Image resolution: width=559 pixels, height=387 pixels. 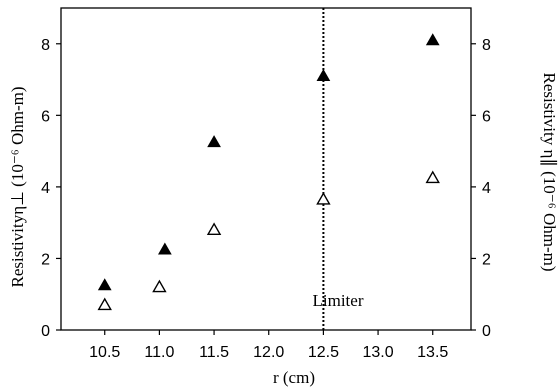 I want to click on y-tick-label-right: 4, so click(x=486, y=188).